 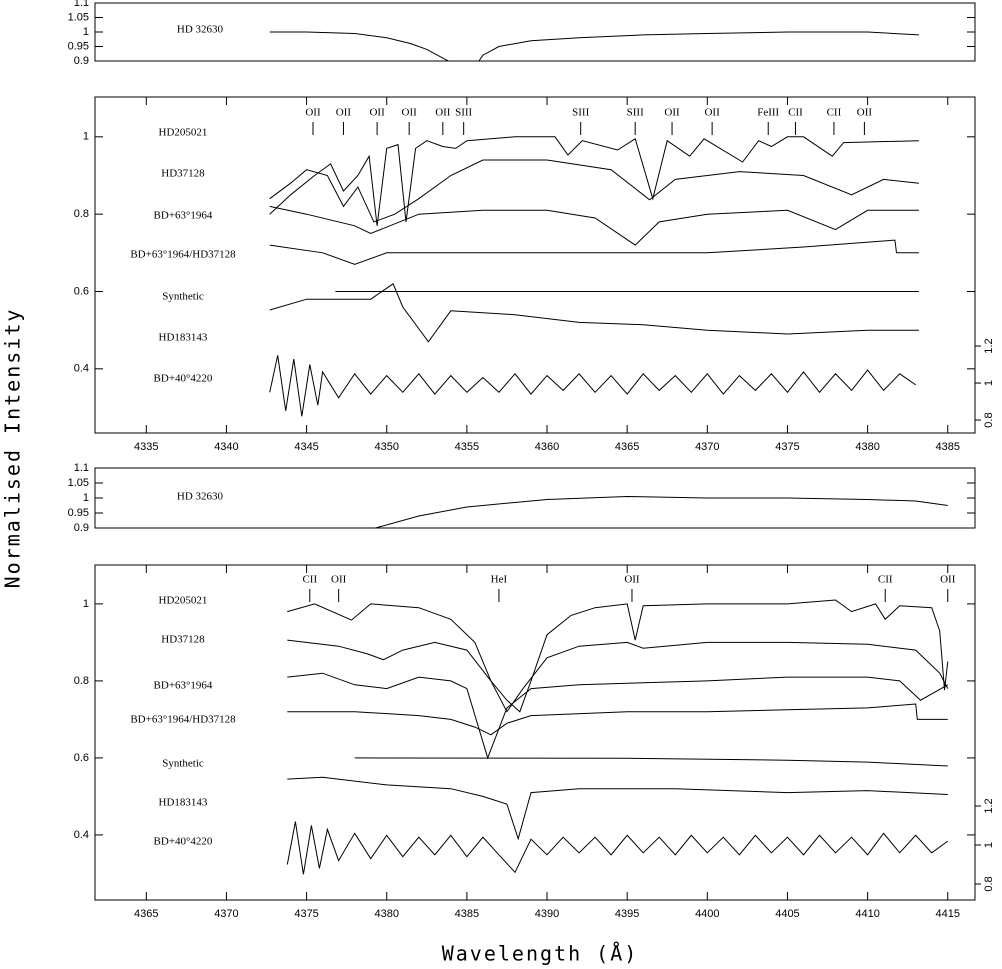 What do you see at coordinates (547, 447) in the screenshot?
I see `x-tick-label: 4360` at bounding box center [547, 447].